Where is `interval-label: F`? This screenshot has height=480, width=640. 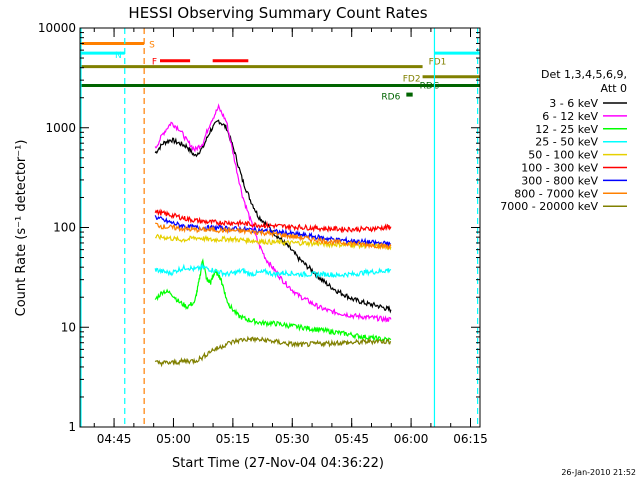 interval-label: F is located at coordinates (154, 63).